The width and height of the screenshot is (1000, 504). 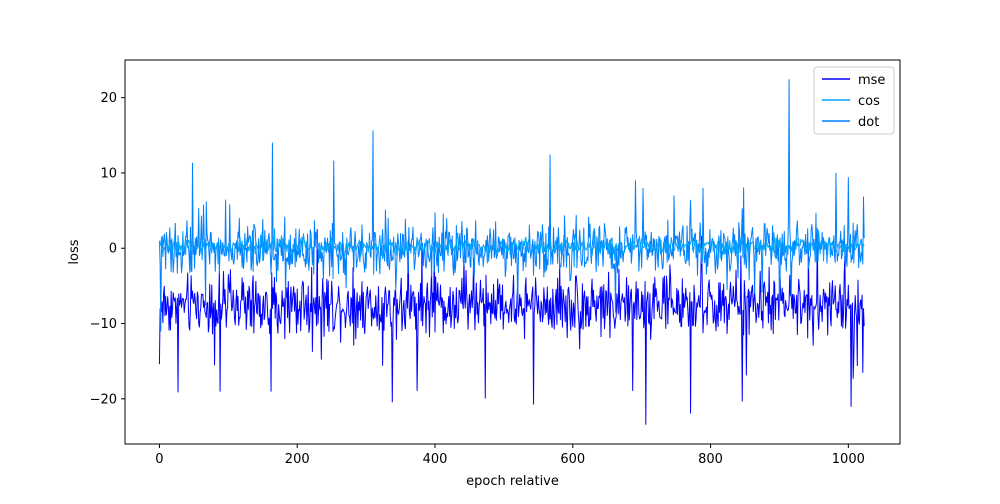 What do you see at coordinates (435, 459) in the screenshot?
I see `x-tick-label: 400` at bounding box center [435, 459].